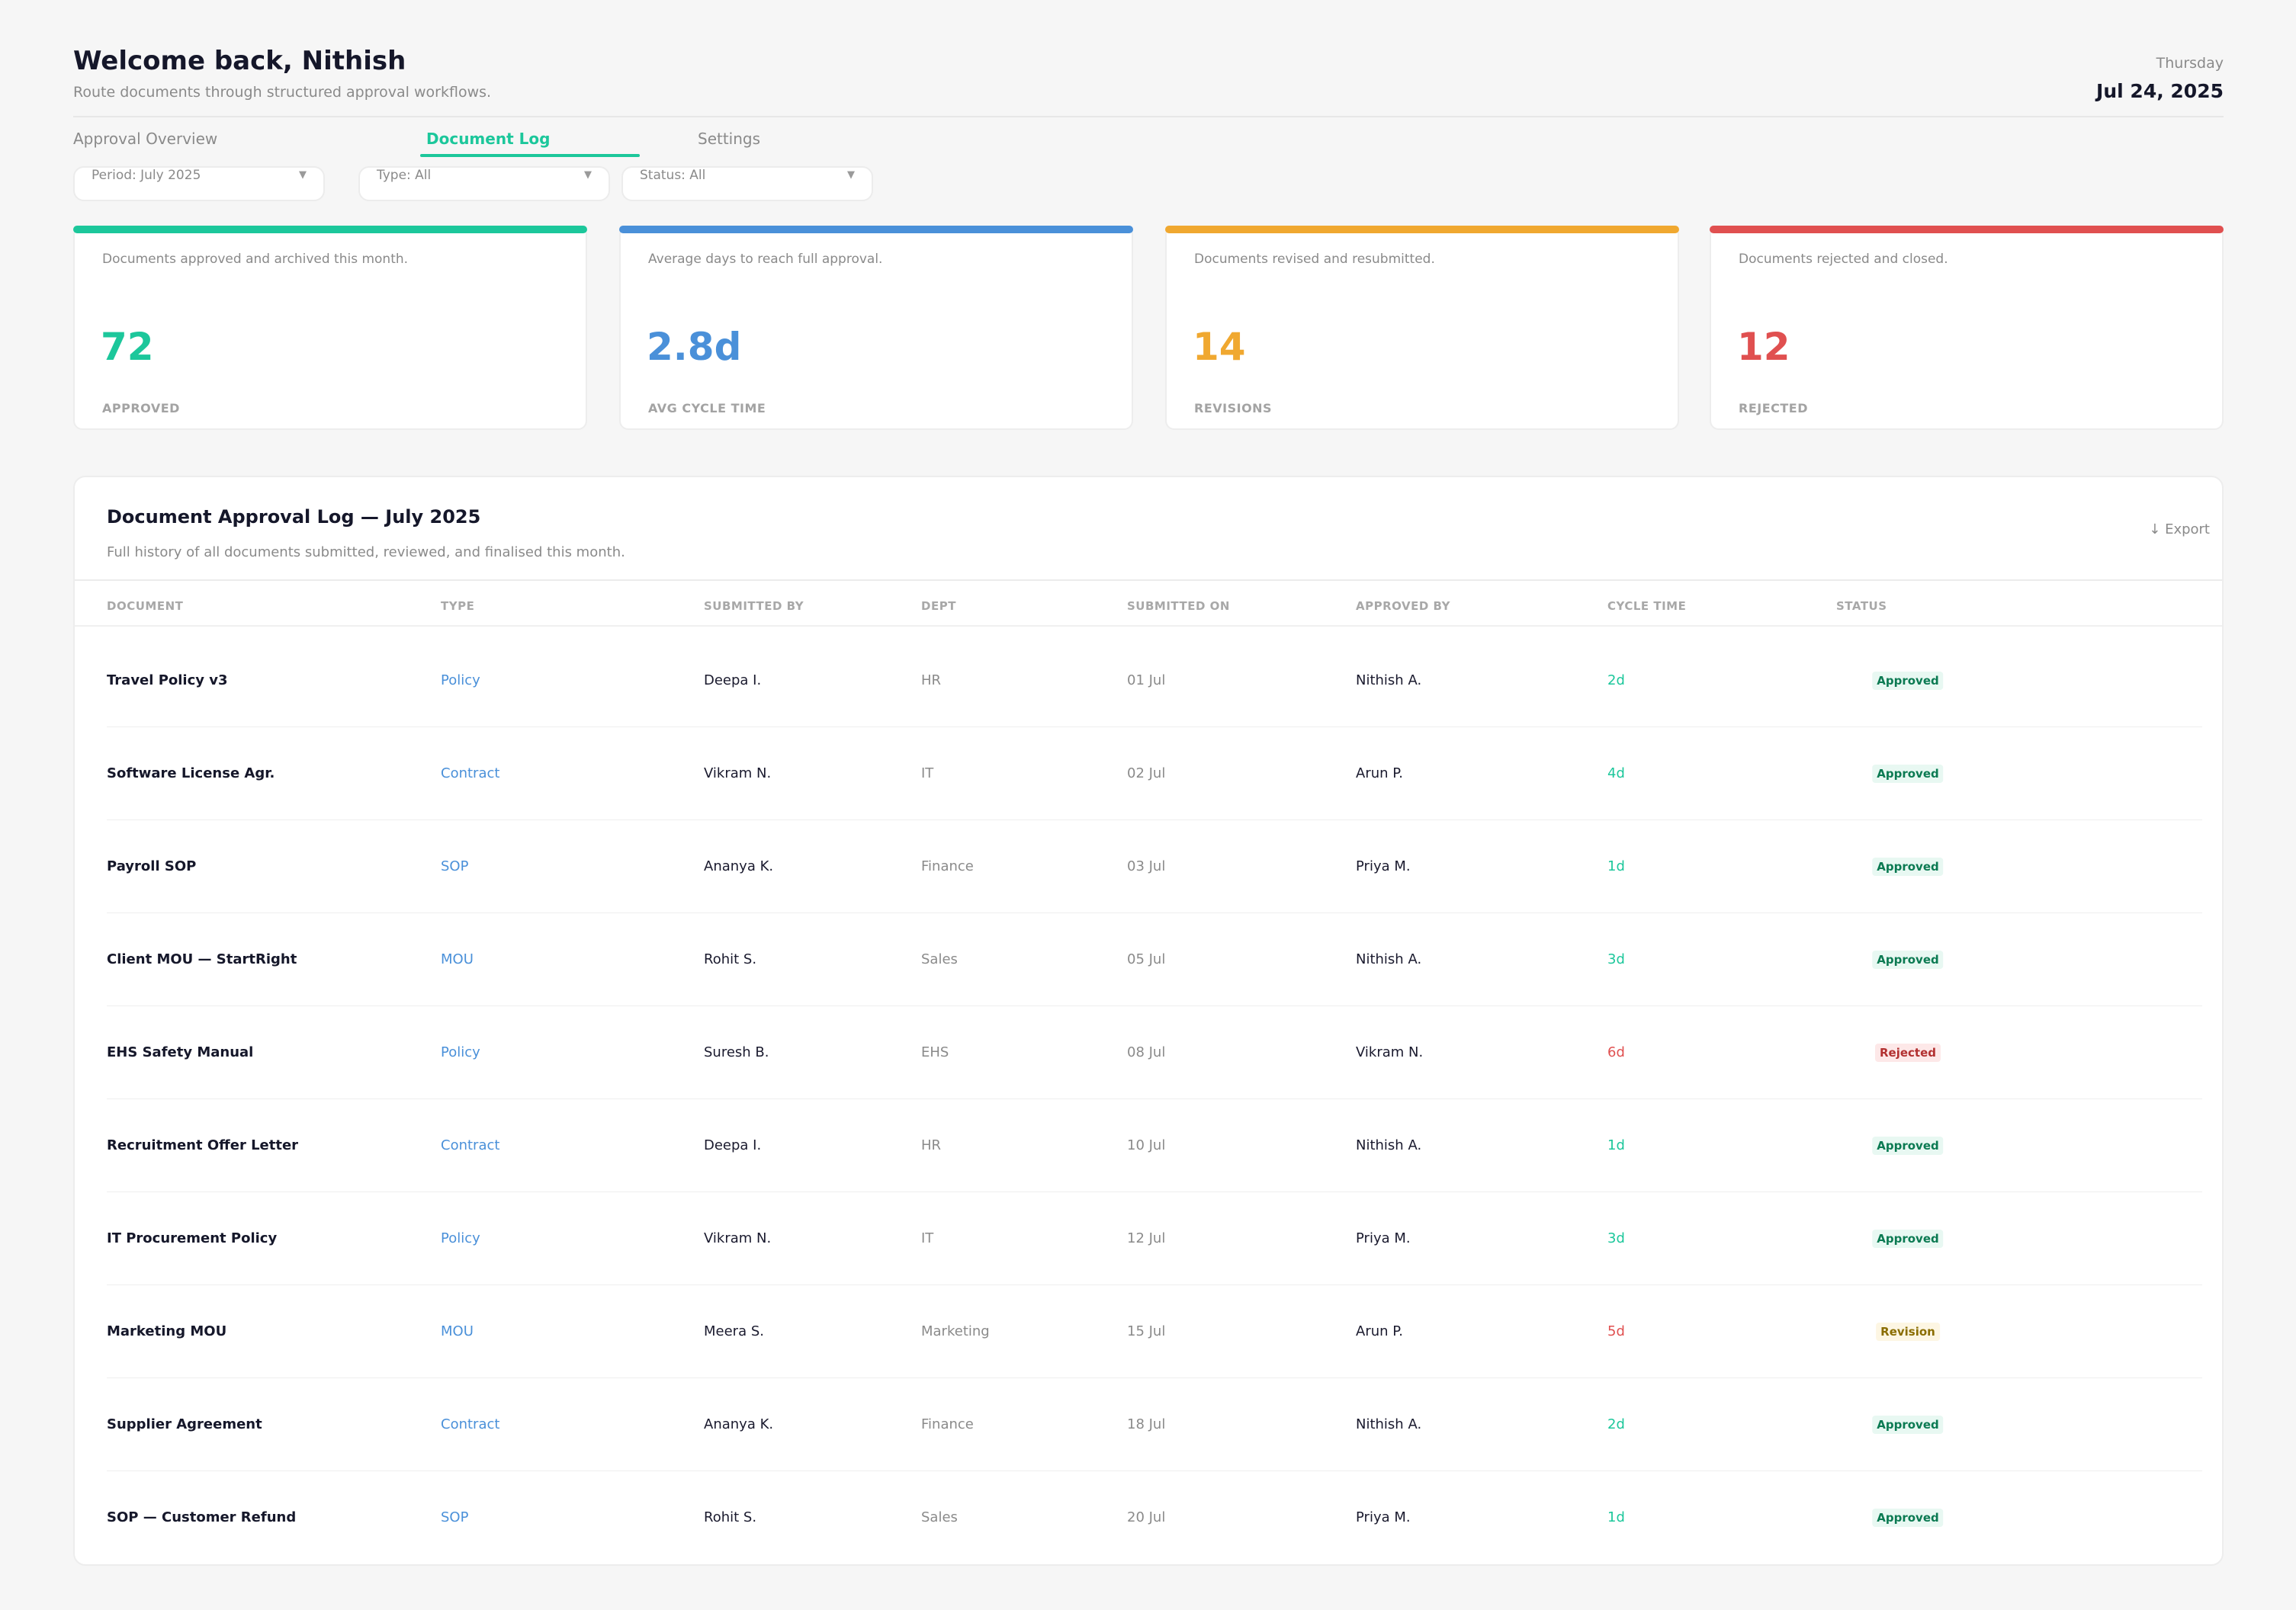  What do you see at coordinates (127, 347) in the screenshot?
I see `kpi-value: 72` at bounding box center [127, 347].